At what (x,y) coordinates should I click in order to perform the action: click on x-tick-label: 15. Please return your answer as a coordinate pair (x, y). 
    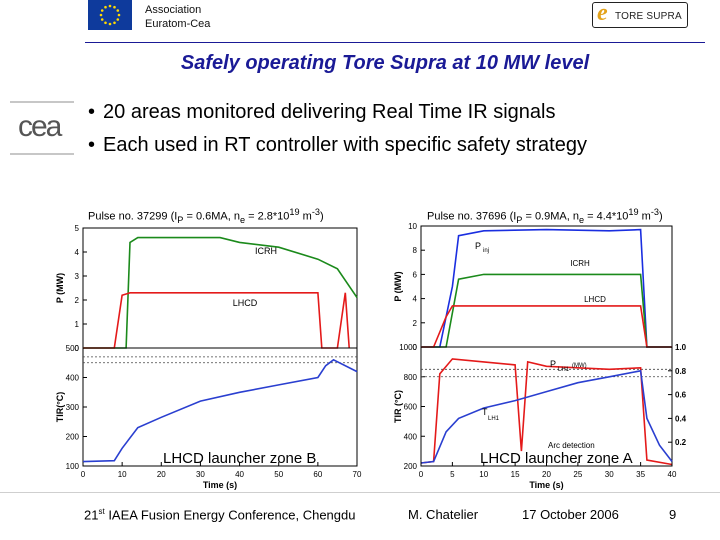
    Looking at the image, I should click on (515, 474).